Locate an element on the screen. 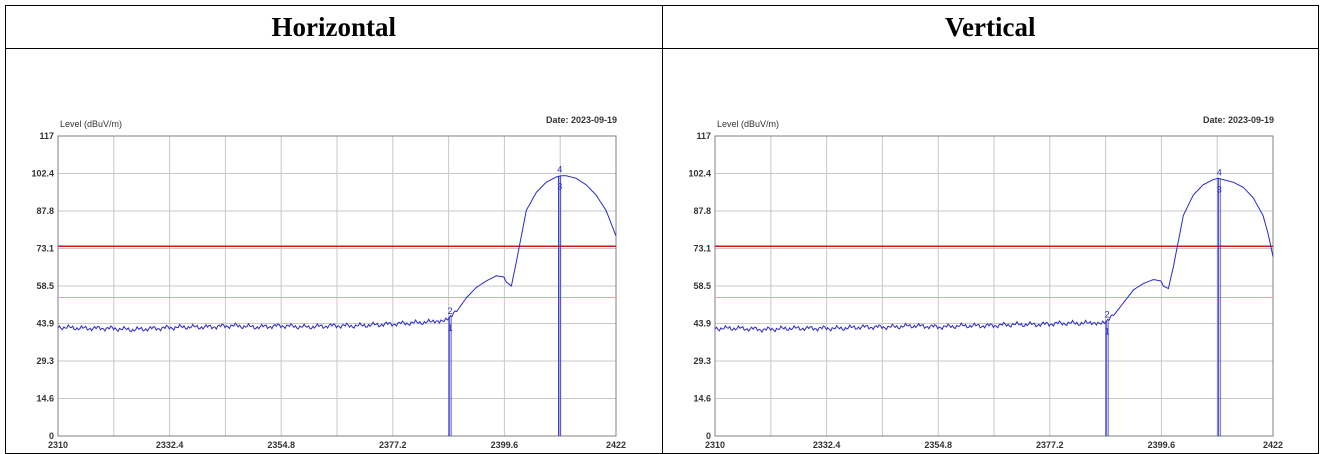  header-horizontal: Horizontal is located at coordinates (334, 27).